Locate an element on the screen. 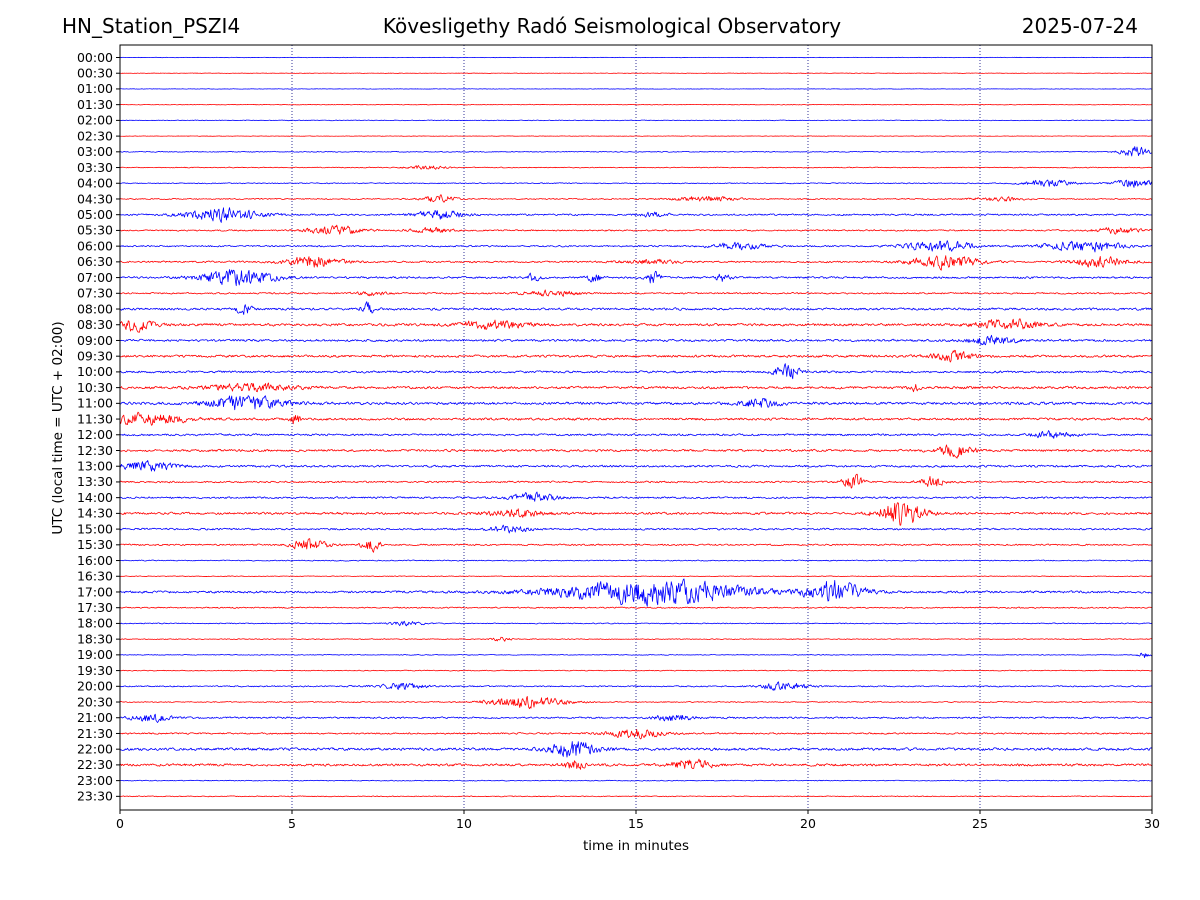  x-tick-label: 10 is located at coordinates (464, 823).